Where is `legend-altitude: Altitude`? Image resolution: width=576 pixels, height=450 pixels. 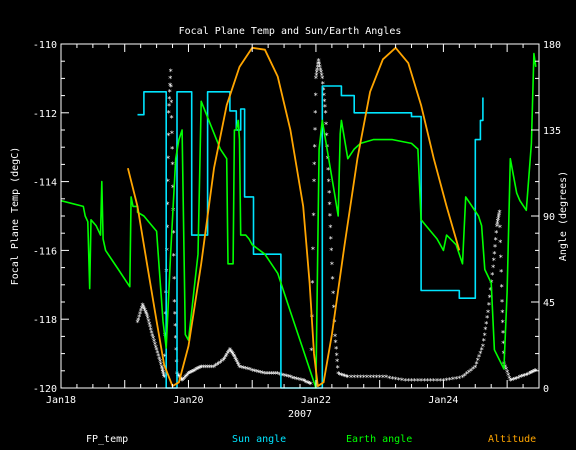
legend-altitude: Altitude is located at coordinates (512, 439).